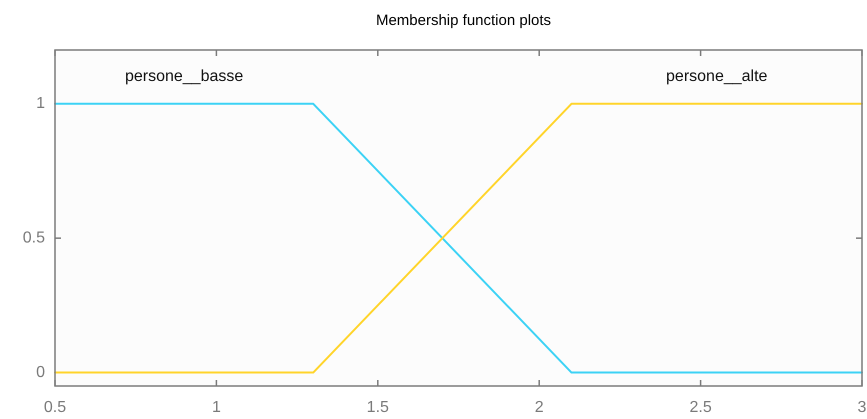 The image size is (867, 419). What do you see at coordinates (216, 407) in the screenshot?
I see `x-tick-label: 1` at bounding box center [216, 407].